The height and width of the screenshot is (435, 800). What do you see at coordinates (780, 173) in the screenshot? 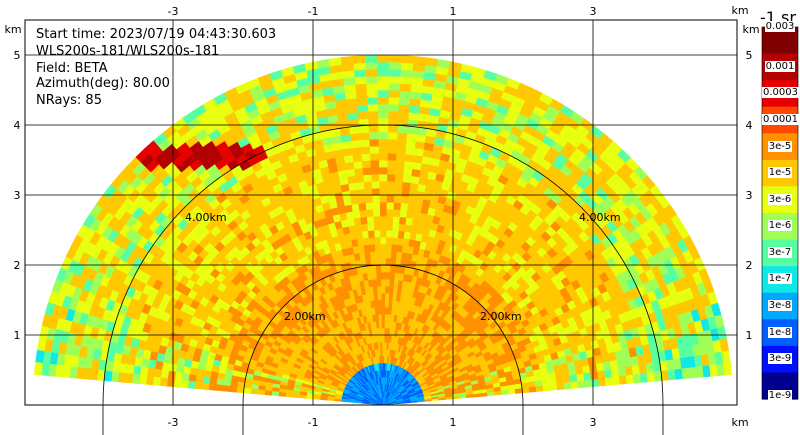
I see `colorbar-label: 1e-5` at bounding box center [780, 173].